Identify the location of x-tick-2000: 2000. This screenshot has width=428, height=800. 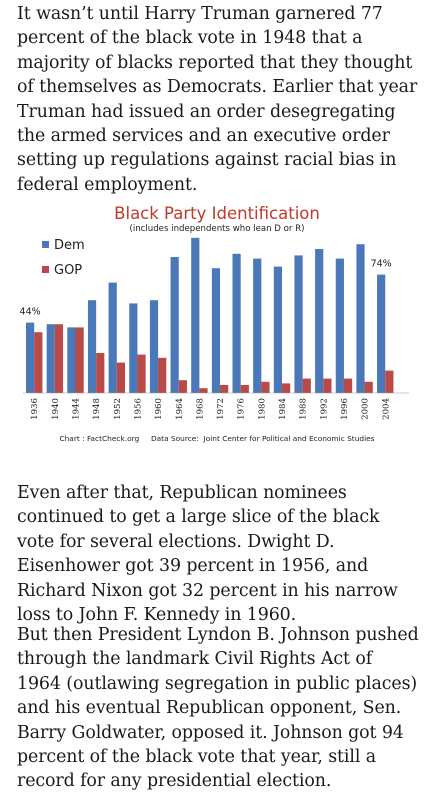
(366, 409).